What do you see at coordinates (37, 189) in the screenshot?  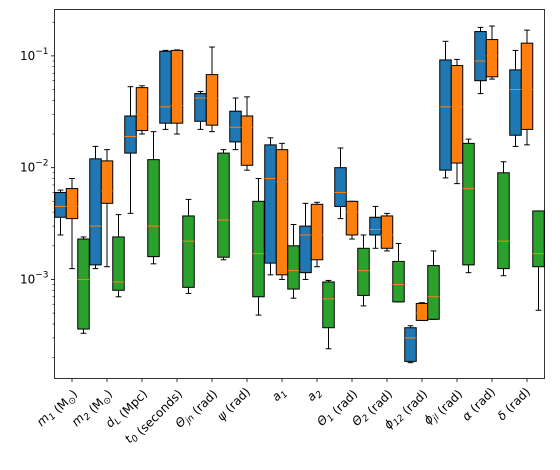 I see `y-axis: 10⁻³ 10⁻² 10⁻¹` at bounding box center [37, 189].